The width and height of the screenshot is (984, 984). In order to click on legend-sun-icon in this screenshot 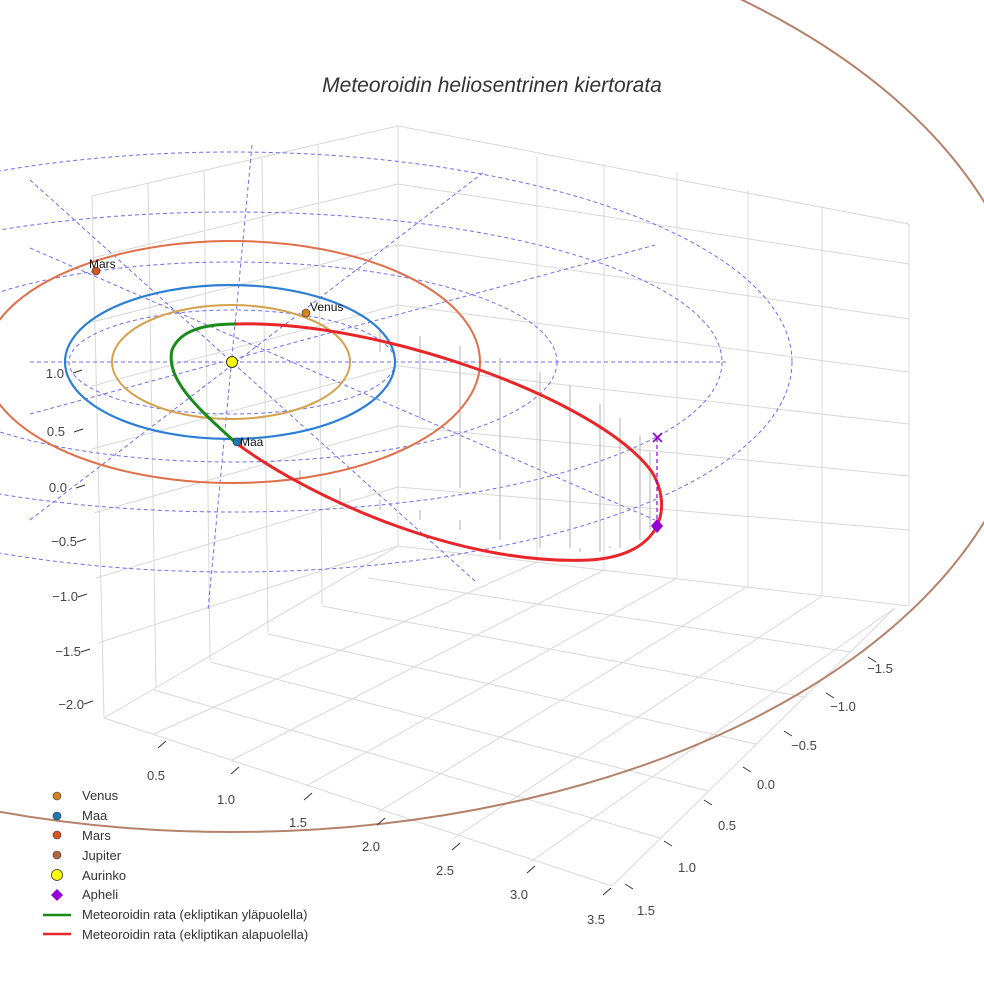, I will do `click(57, 875)`.